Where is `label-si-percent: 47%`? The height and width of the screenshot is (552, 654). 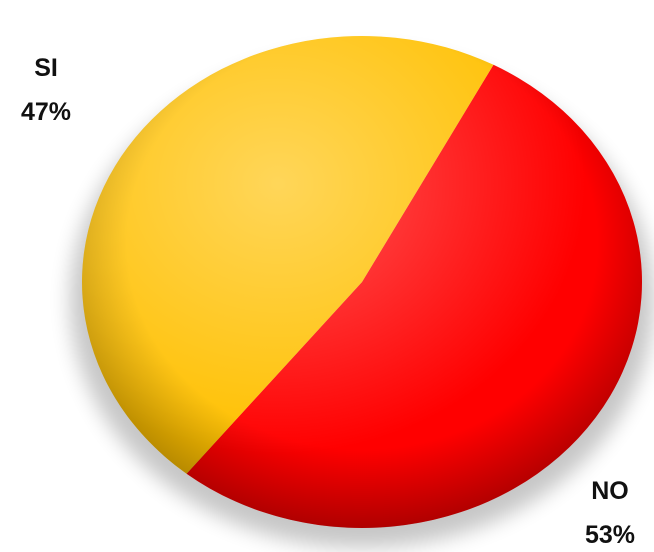 label-si-percent: 47% is located at coordinates (46, 112).